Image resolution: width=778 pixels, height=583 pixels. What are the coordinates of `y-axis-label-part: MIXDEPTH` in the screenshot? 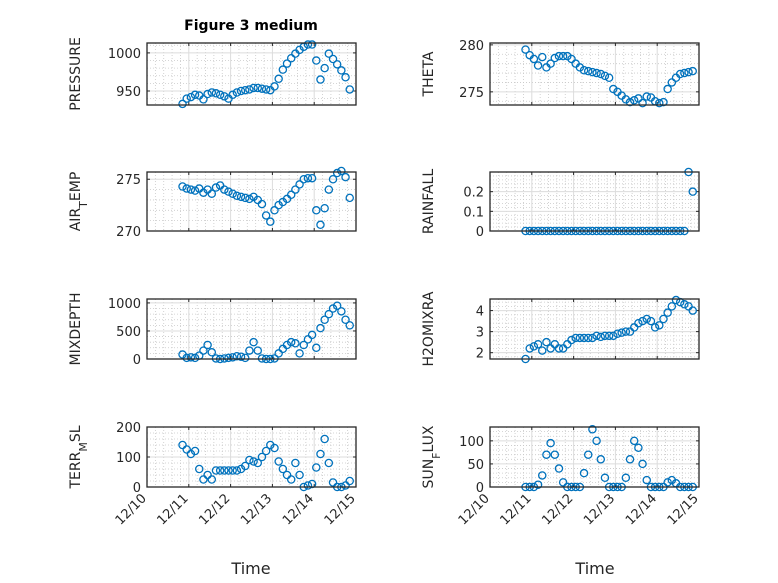 It's located at (76, 329).